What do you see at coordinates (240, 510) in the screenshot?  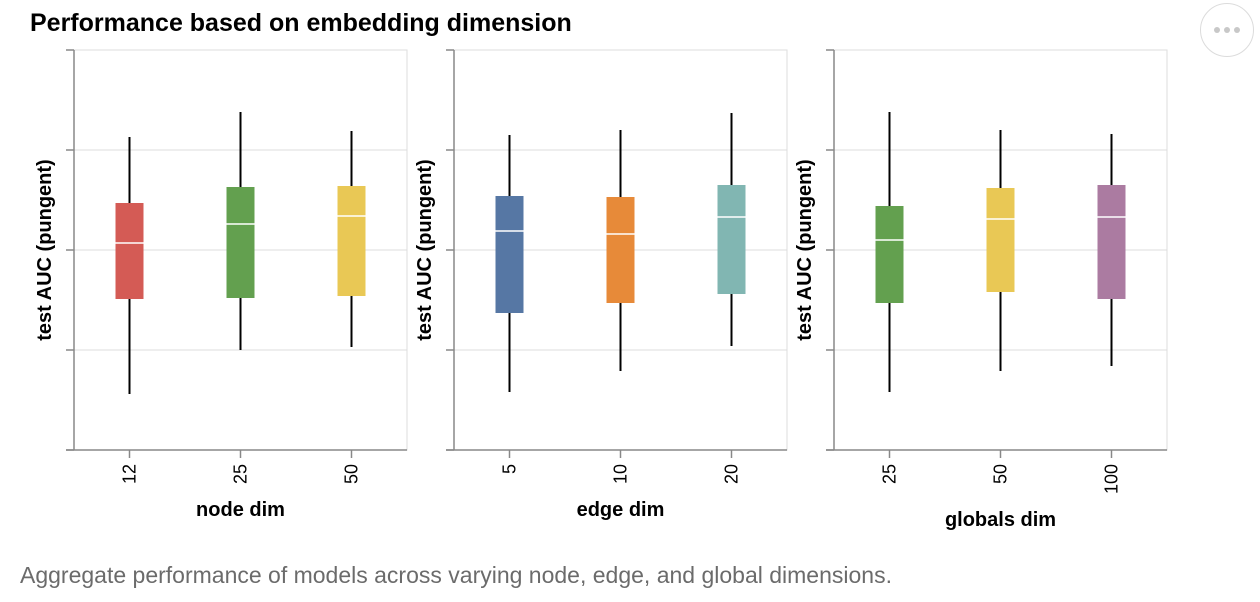 I see `x-axis-title: node dim` at bounding box center [240, 510].